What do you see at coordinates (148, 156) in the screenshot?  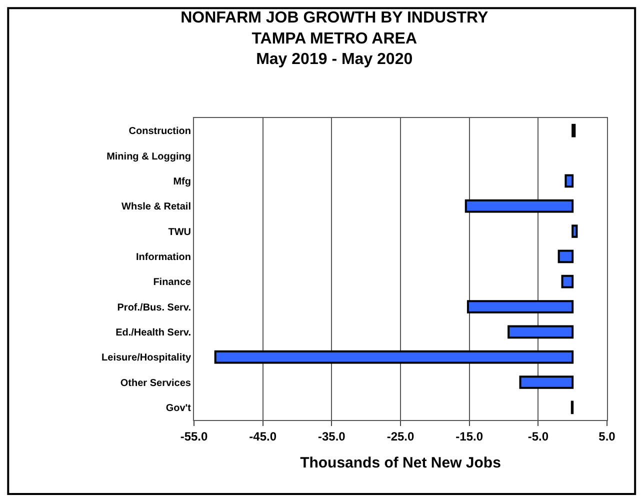 I see `y-tick-label: Mining & Logging` at bounding box center [148, 156].